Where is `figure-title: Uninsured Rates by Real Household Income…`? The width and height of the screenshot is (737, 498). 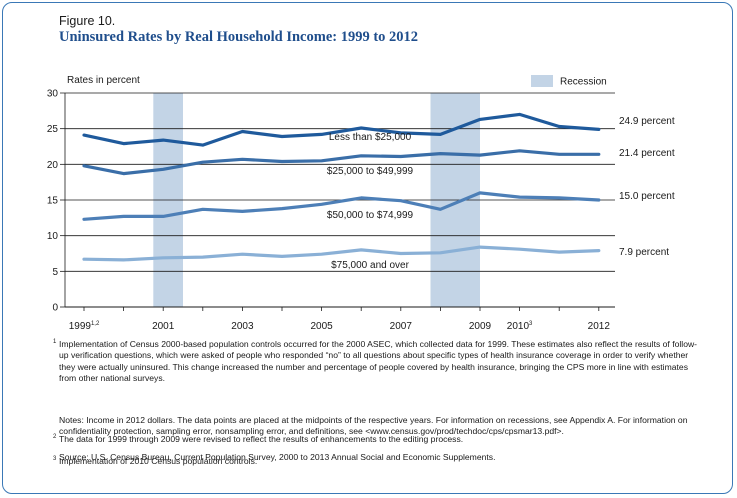
figure-title: Uninsured Rates by Real Household Income… is located at coordinates (239, 37).